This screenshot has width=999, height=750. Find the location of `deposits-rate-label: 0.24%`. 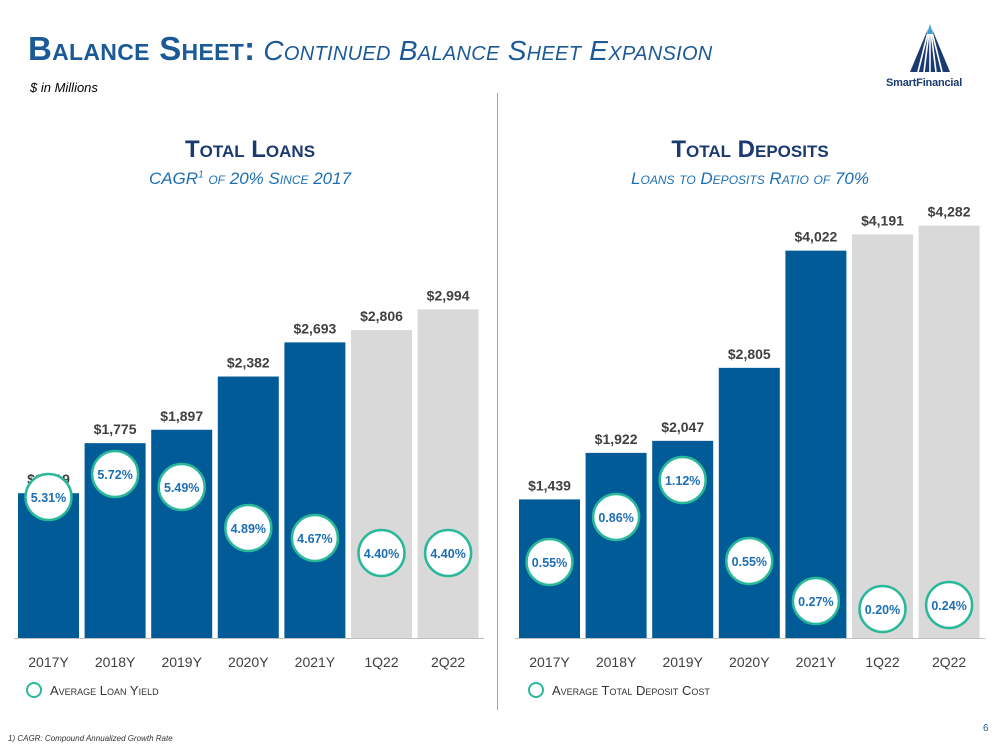

deposits-rate-label: 0.24% is located at coordinates (948, 606).